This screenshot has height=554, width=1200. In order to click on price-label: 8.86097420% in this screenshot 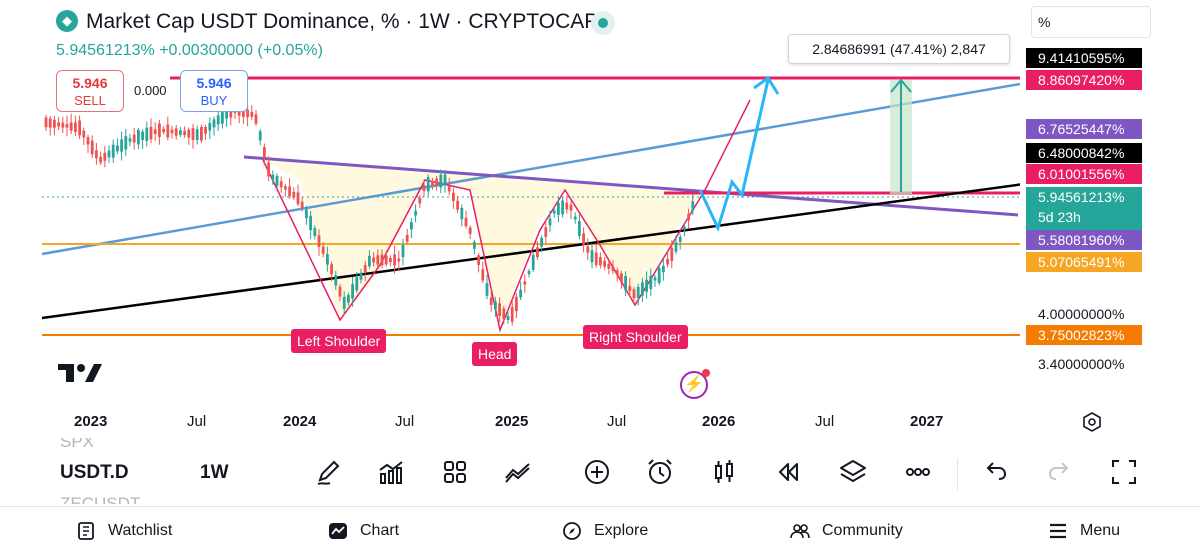, I will do `click(1084, 80)`.